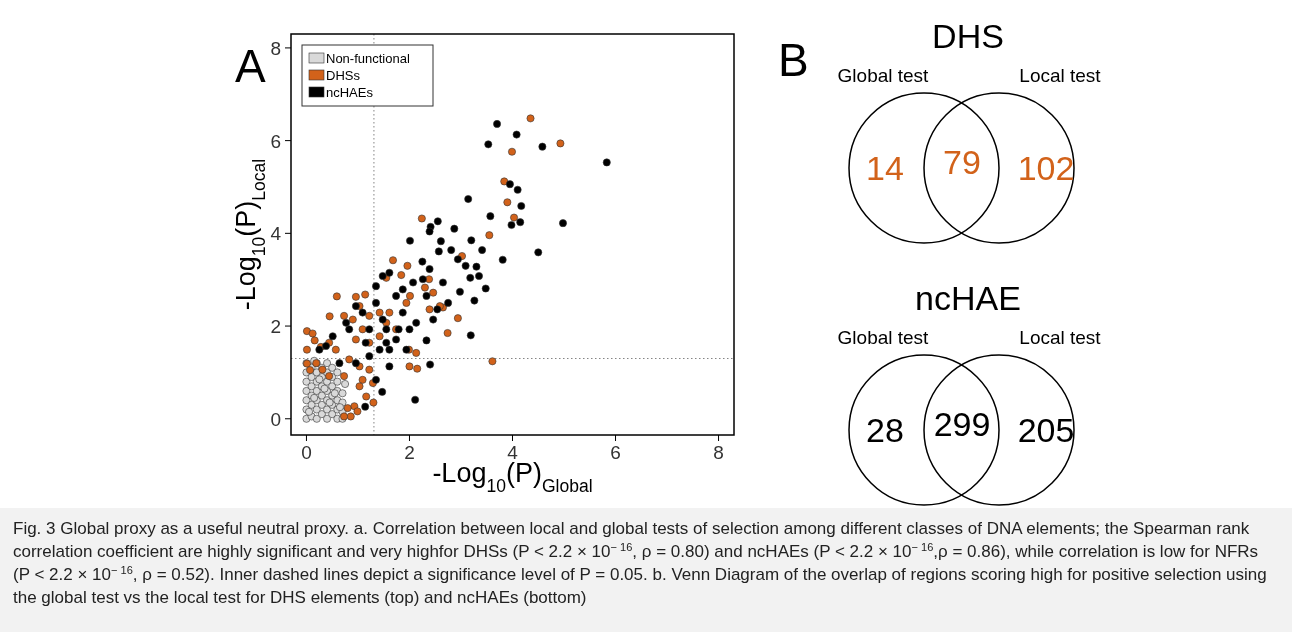 Image resolution: width=1292 pixels, height=632 pixels. I want to click on x-tick-label: 8, so click(718, 452).